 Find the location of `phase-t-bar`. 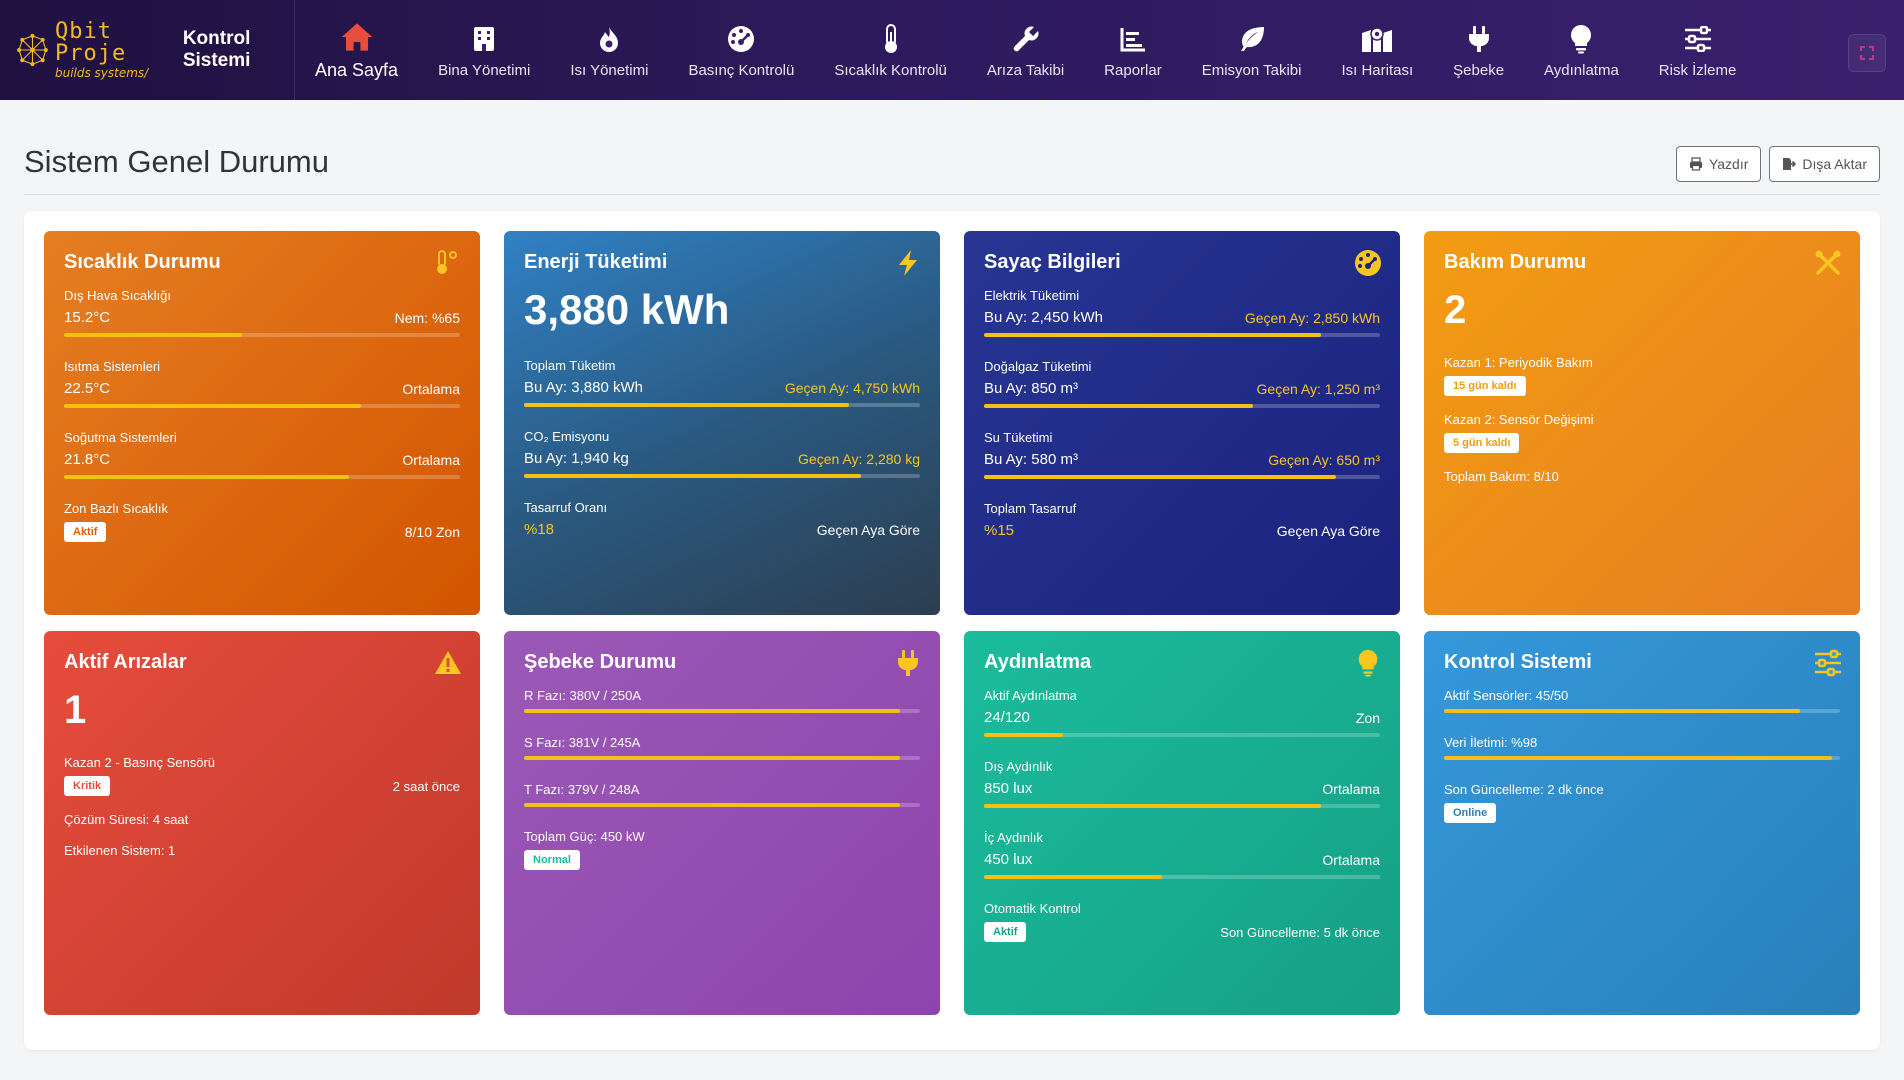

phase-t-bar is located at coordinates (722, 805).